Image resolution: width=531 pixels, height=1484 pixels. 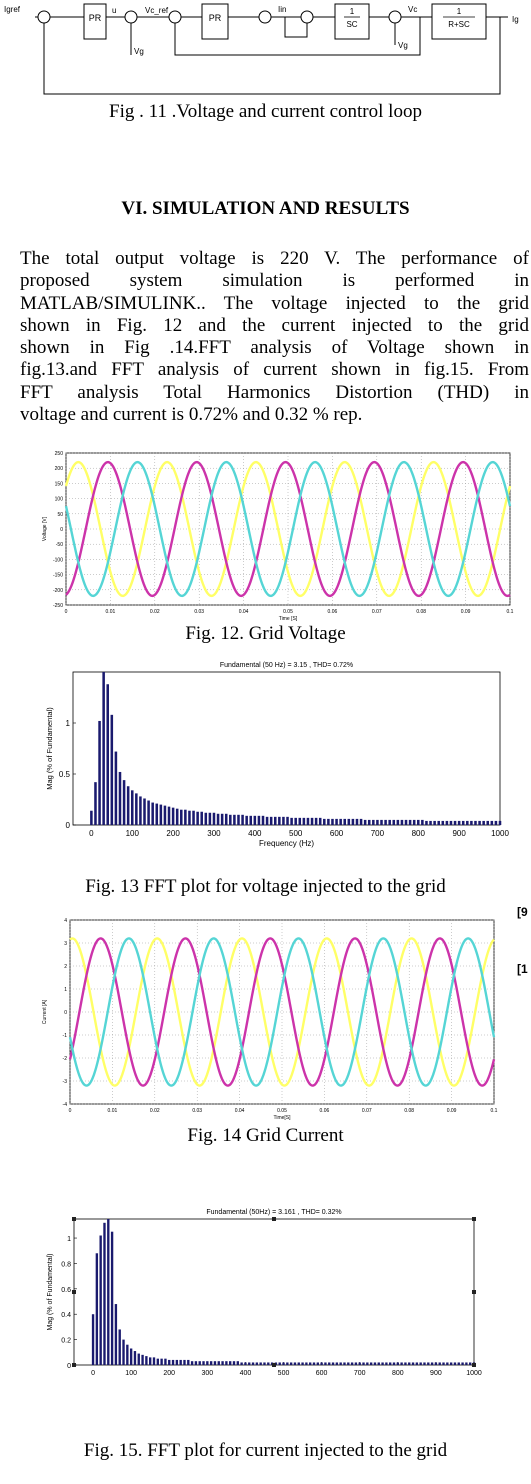 I want to click on y-tick-label: -1, so click(x=65, y=1036).